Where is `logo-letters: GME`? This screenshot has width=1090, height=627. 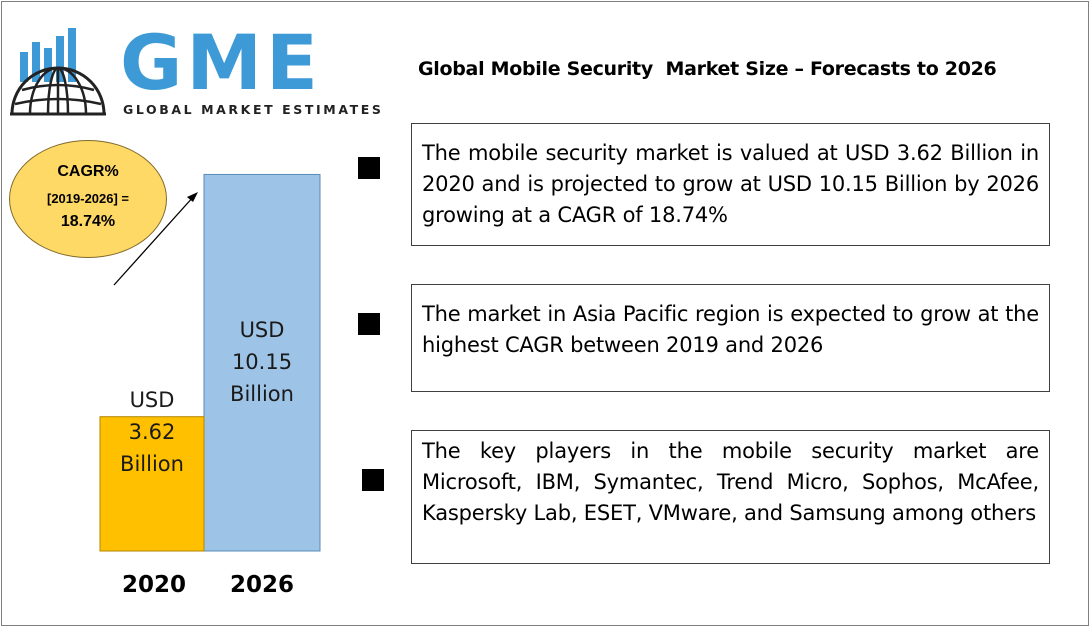 logo-letters: GME is located at coordinates (221, 62).